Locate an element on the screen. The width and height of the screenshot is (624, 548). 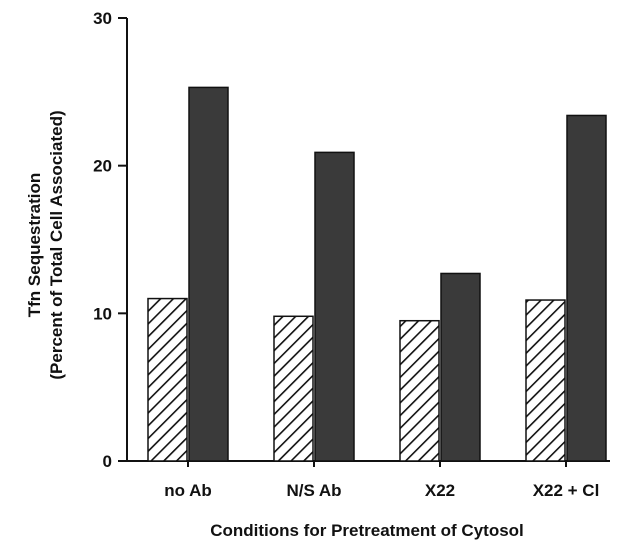
y-tick-label: 30 is located at coordinates (102, 18).